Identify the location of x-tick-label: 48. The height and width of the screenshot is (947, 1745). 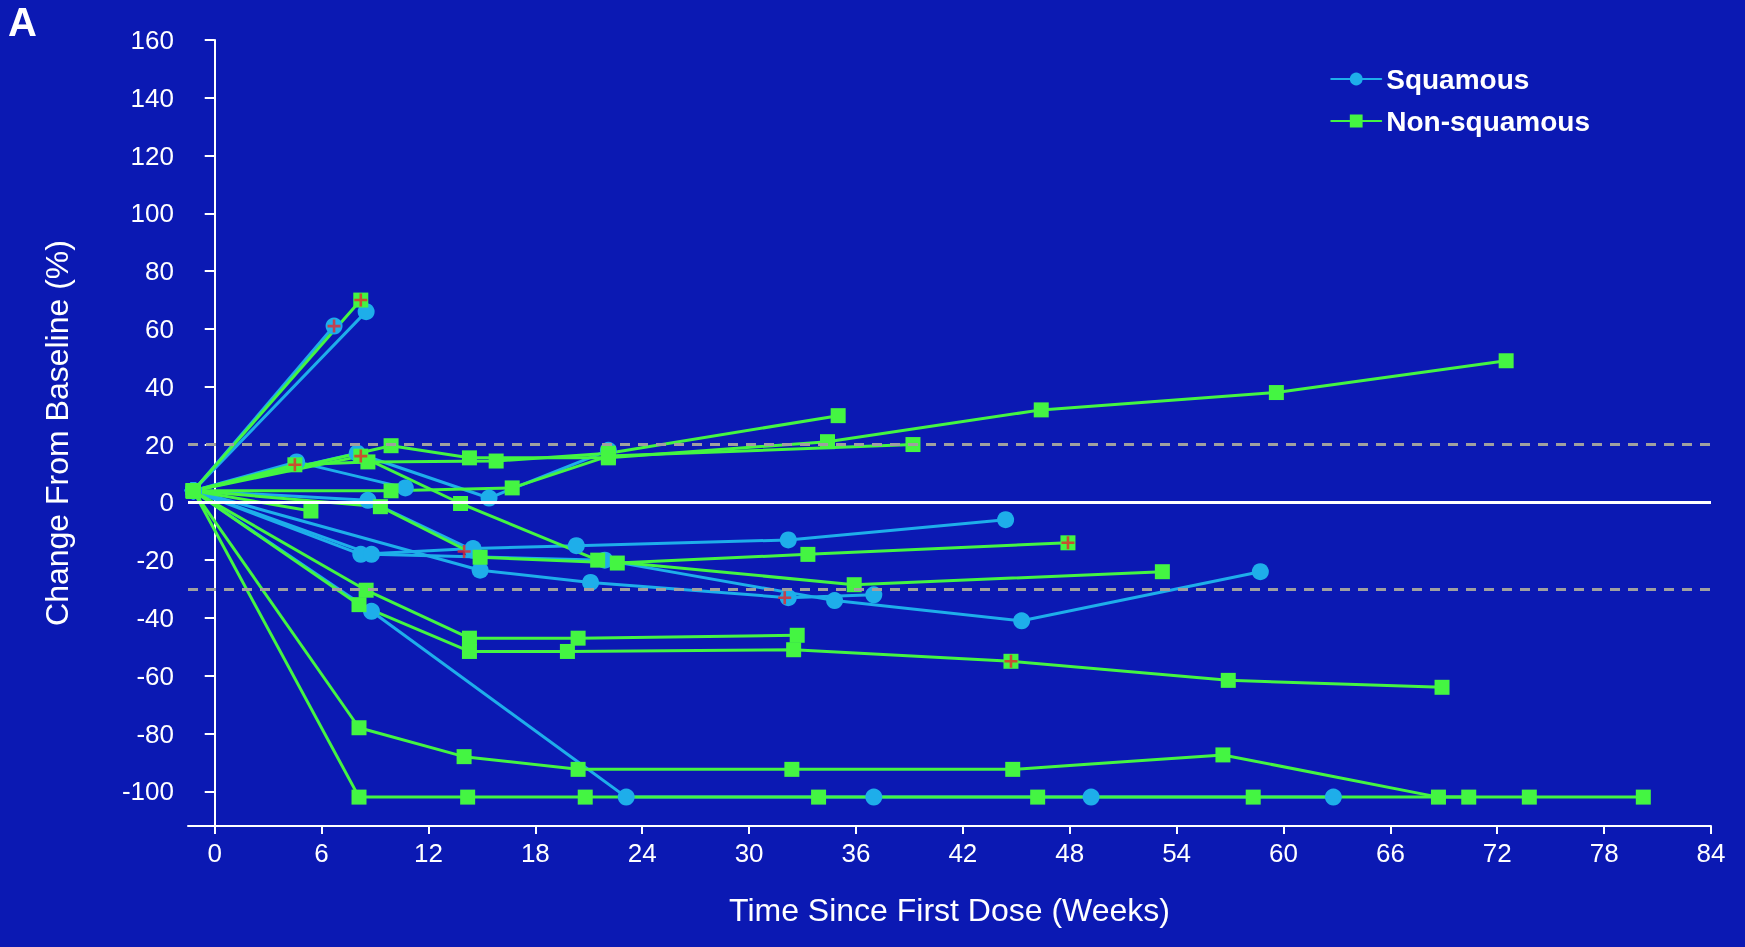
(1070, 853).